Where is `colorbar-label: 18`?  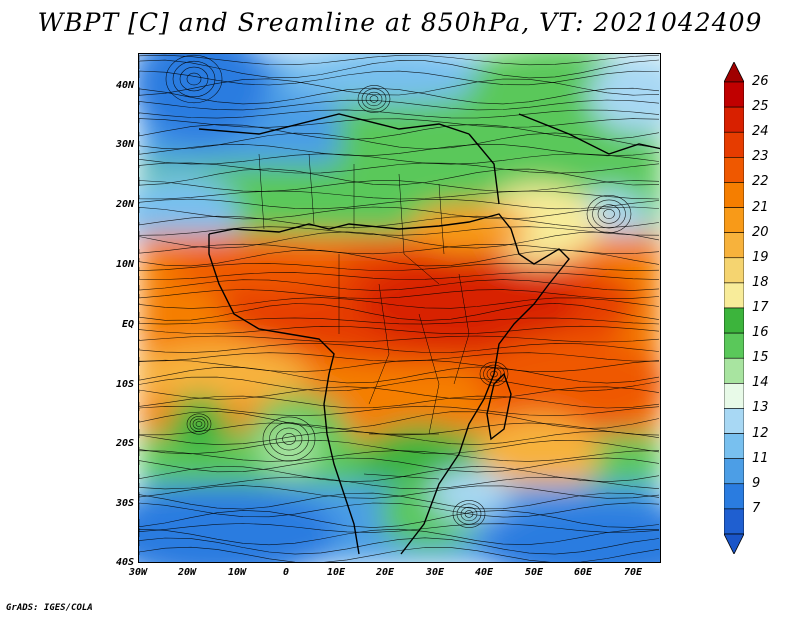
colorbar-label: 18 is located at coordinates (760, 282).